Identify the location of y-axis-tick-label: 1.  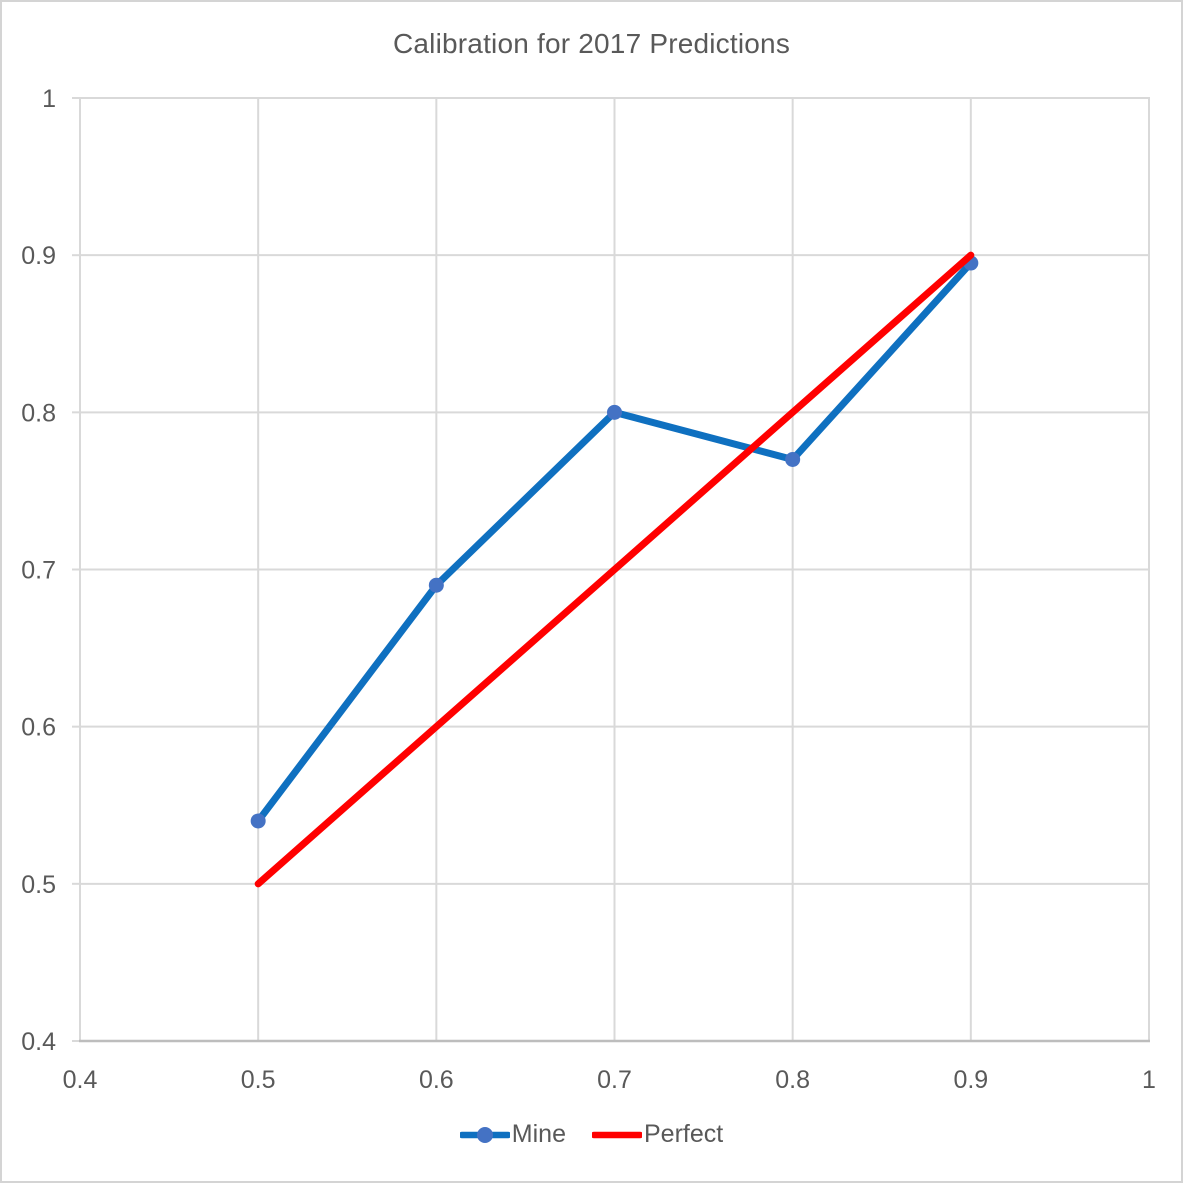
(49, 99).